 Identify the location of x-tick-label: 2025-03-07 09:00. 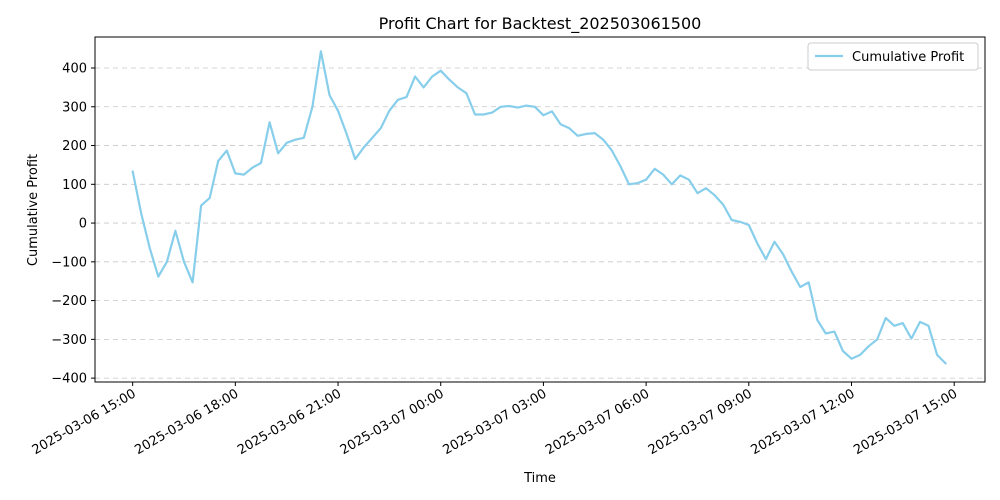
(700, 422).